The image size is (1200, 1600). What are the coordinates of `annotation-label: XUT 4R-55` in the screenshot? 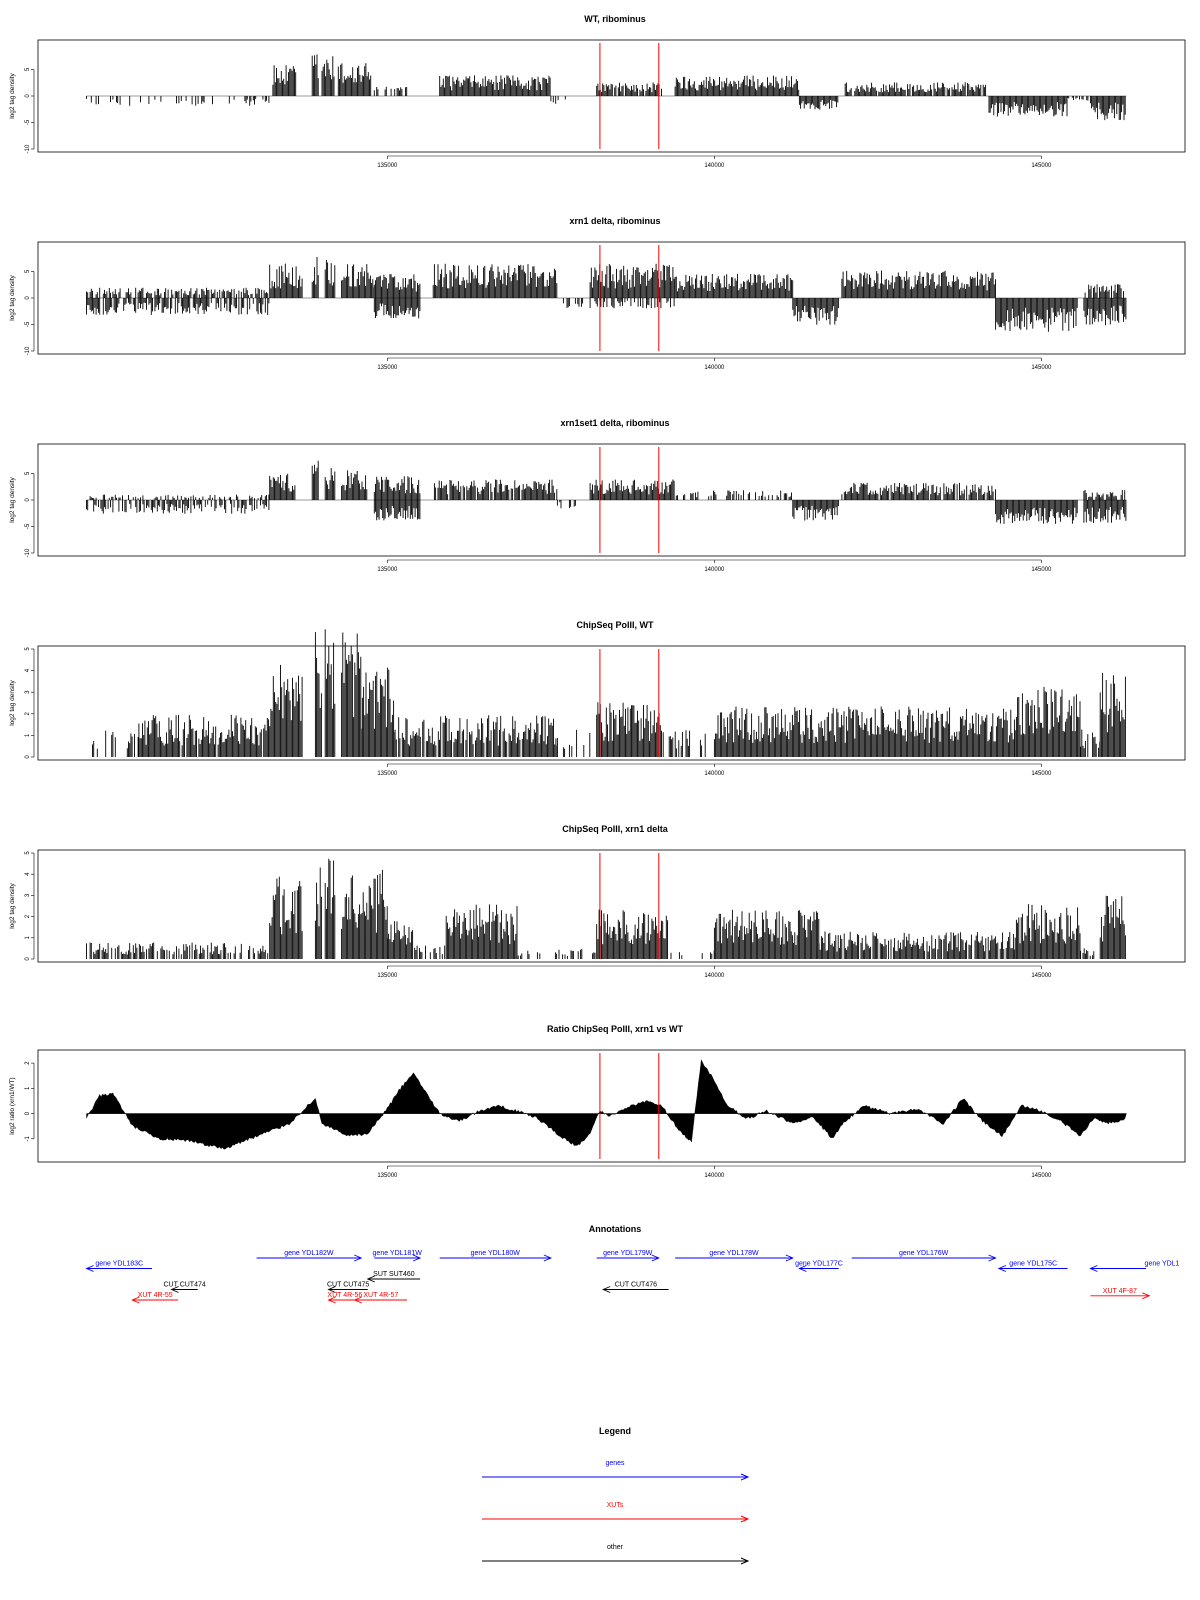 It's located at (155, 1295).